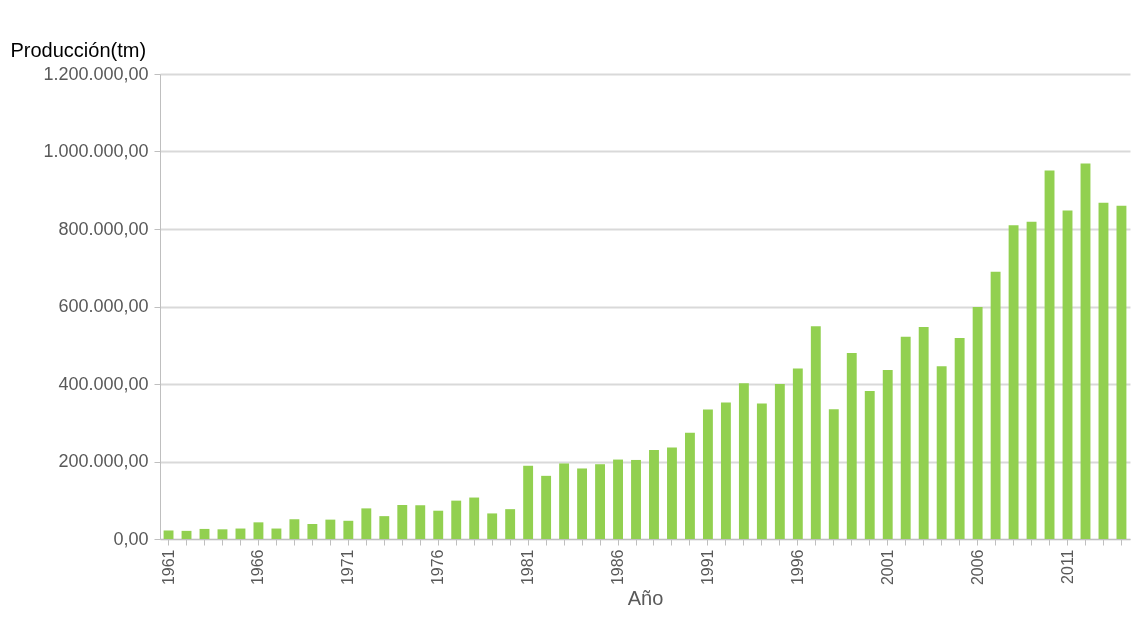  Describe the element at coordinates (348, 567) in the screenshot. I see `x-tick-label: 1971` at that location.